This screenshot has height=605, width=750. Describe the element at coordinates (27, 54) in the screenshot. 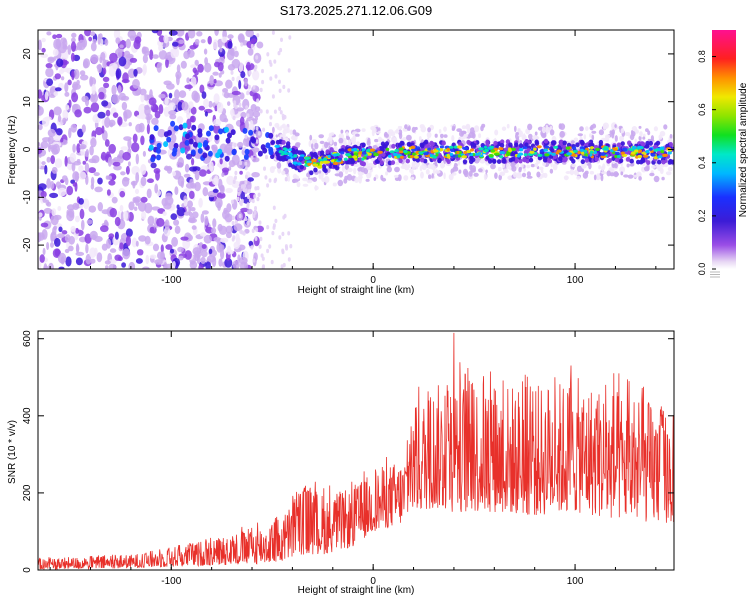

I see `y-tick-label: 20` at that location.